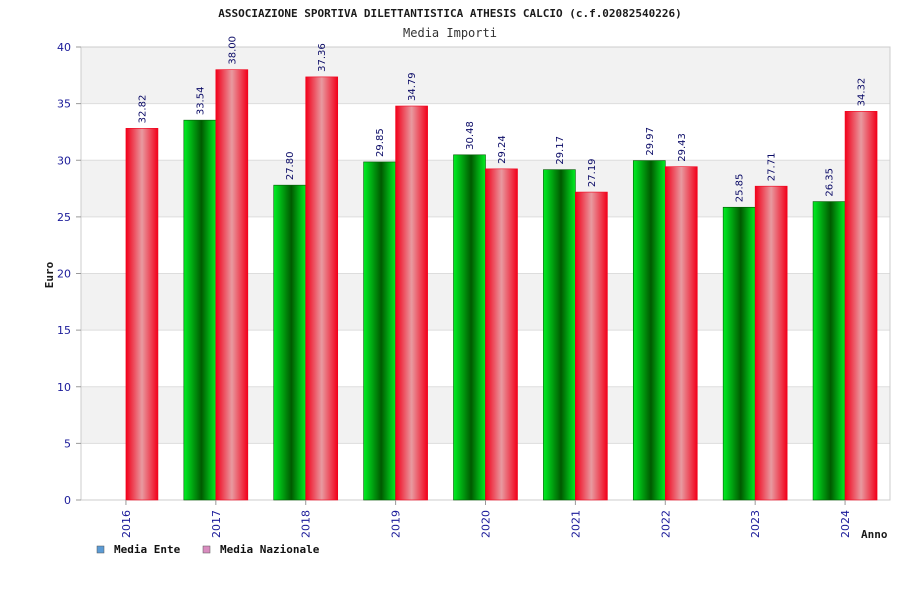 The width and height of the screenshot is (900, 600). What do you see at coordinates (649, 330) in the screenshot?
I see `bar-media-ente-2022` at bounding box center [649, 330].